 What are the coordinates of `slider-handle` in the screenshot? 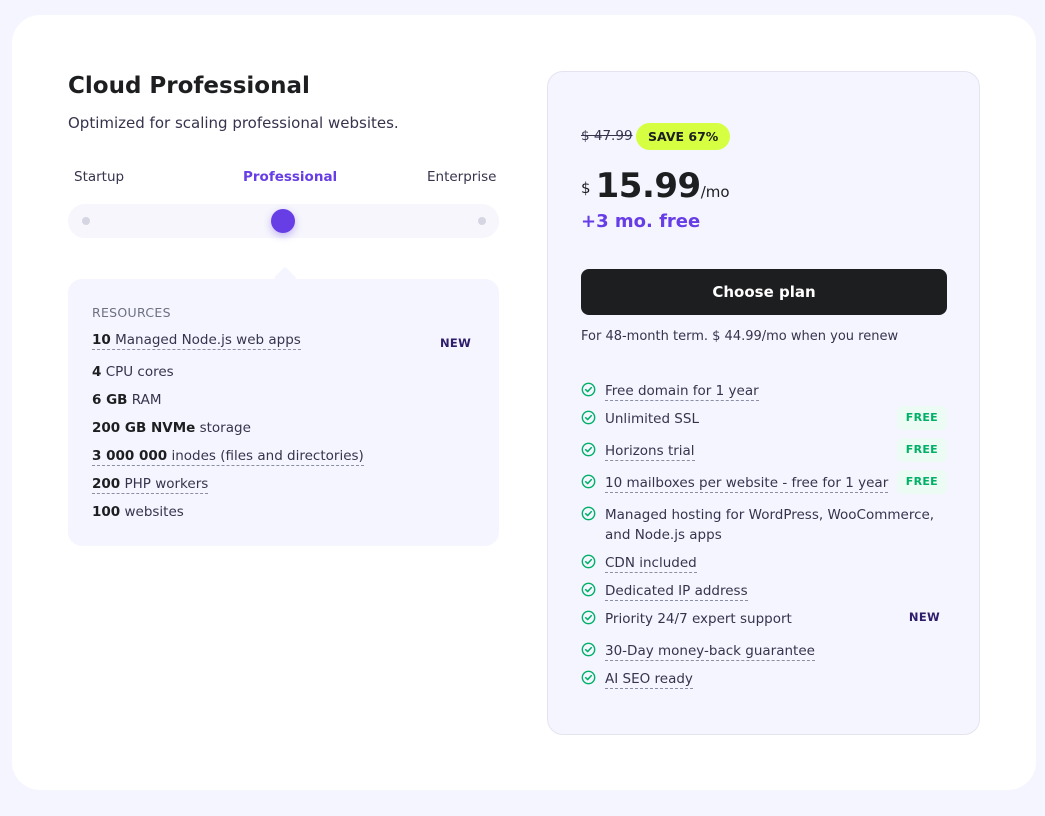 It's located at (283, 221).